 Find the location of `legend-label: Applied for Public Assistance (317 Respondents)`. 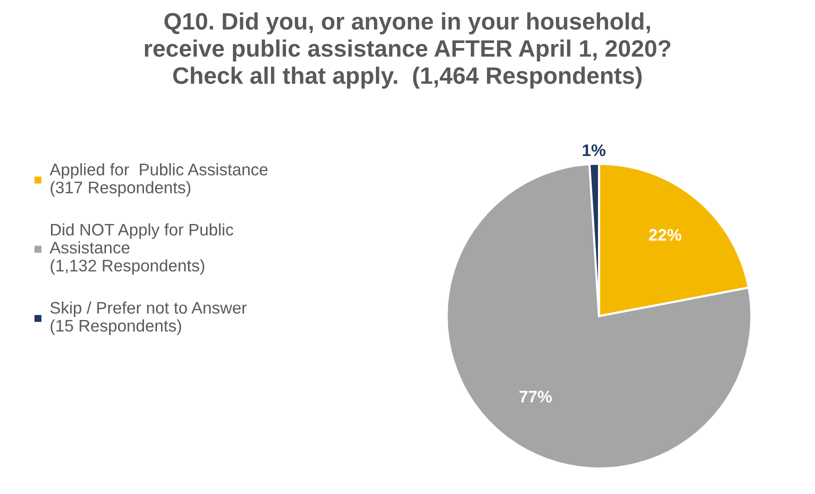

legend-label: Applied for Public Assistance (317 Respondents) is located at coordinates (159, 180).